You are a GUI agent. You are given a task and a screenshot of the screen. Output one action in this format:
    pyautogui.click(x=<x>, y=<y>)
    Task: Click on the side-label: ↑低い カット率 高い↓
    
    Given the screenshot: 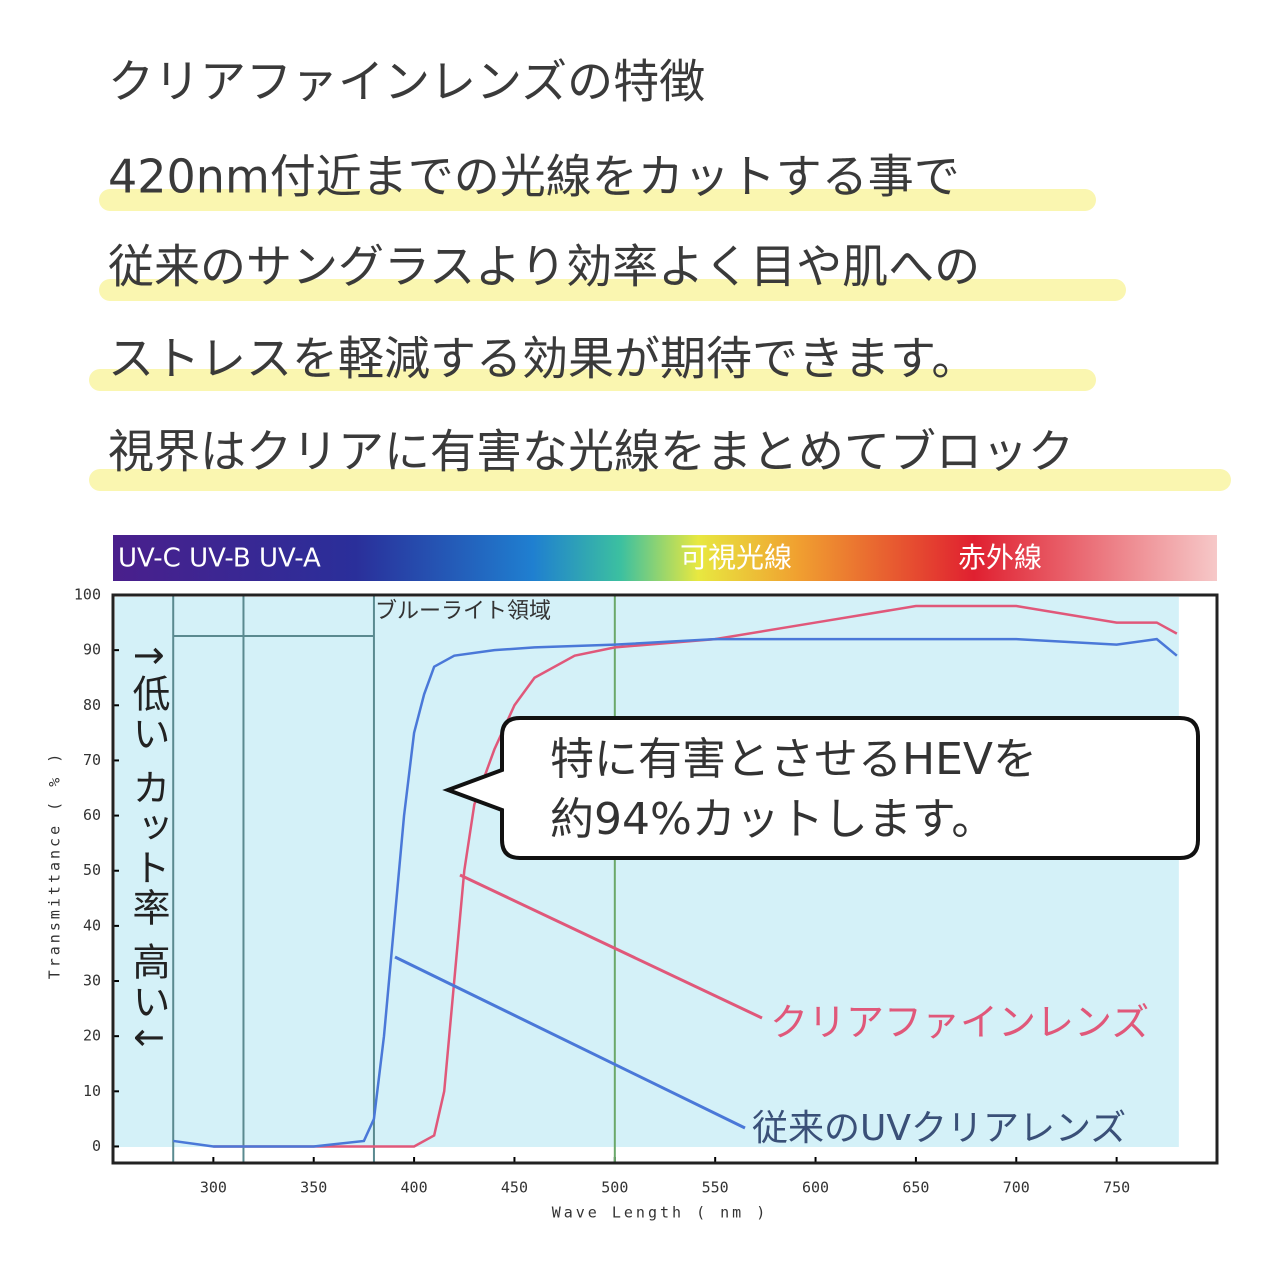 What is the action you would take?
    pyautogui.click(x=148, y=848)
    